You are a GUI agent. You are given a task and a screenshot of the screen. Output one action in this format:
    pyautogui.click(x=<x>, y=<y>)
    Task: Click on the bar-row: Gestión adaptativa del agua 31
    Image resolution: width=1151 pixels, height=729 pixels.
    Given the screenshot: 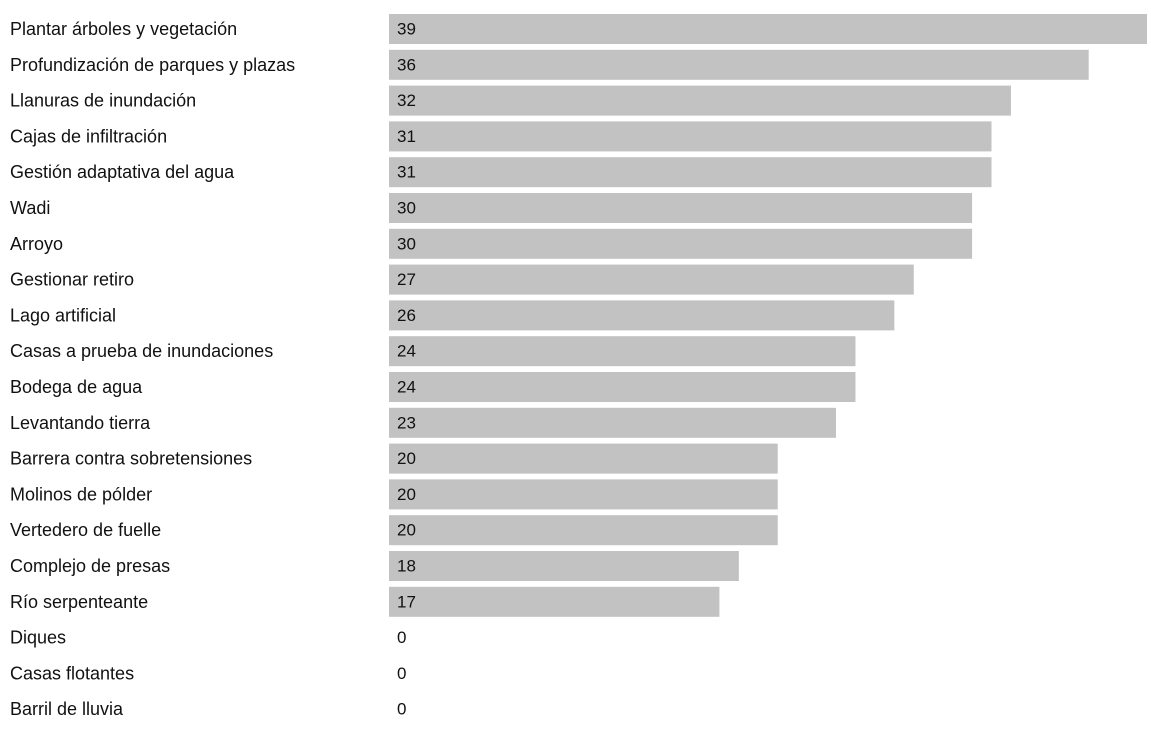 What is the action you would take?
    pyautogui.click(x=501, y=172)
    